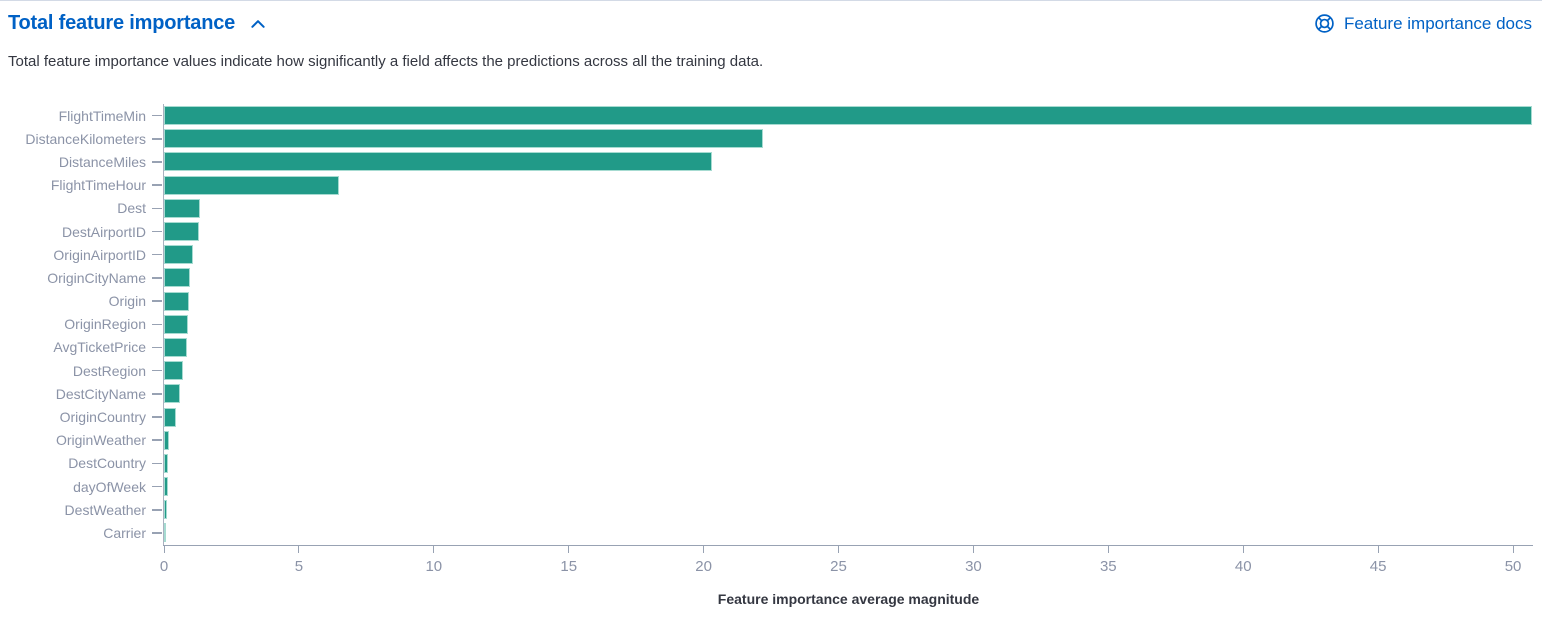 Image resolution: width=1542 pixels, height=618 pixels. I want to click on help-ring-icon, so click(1324, 23).